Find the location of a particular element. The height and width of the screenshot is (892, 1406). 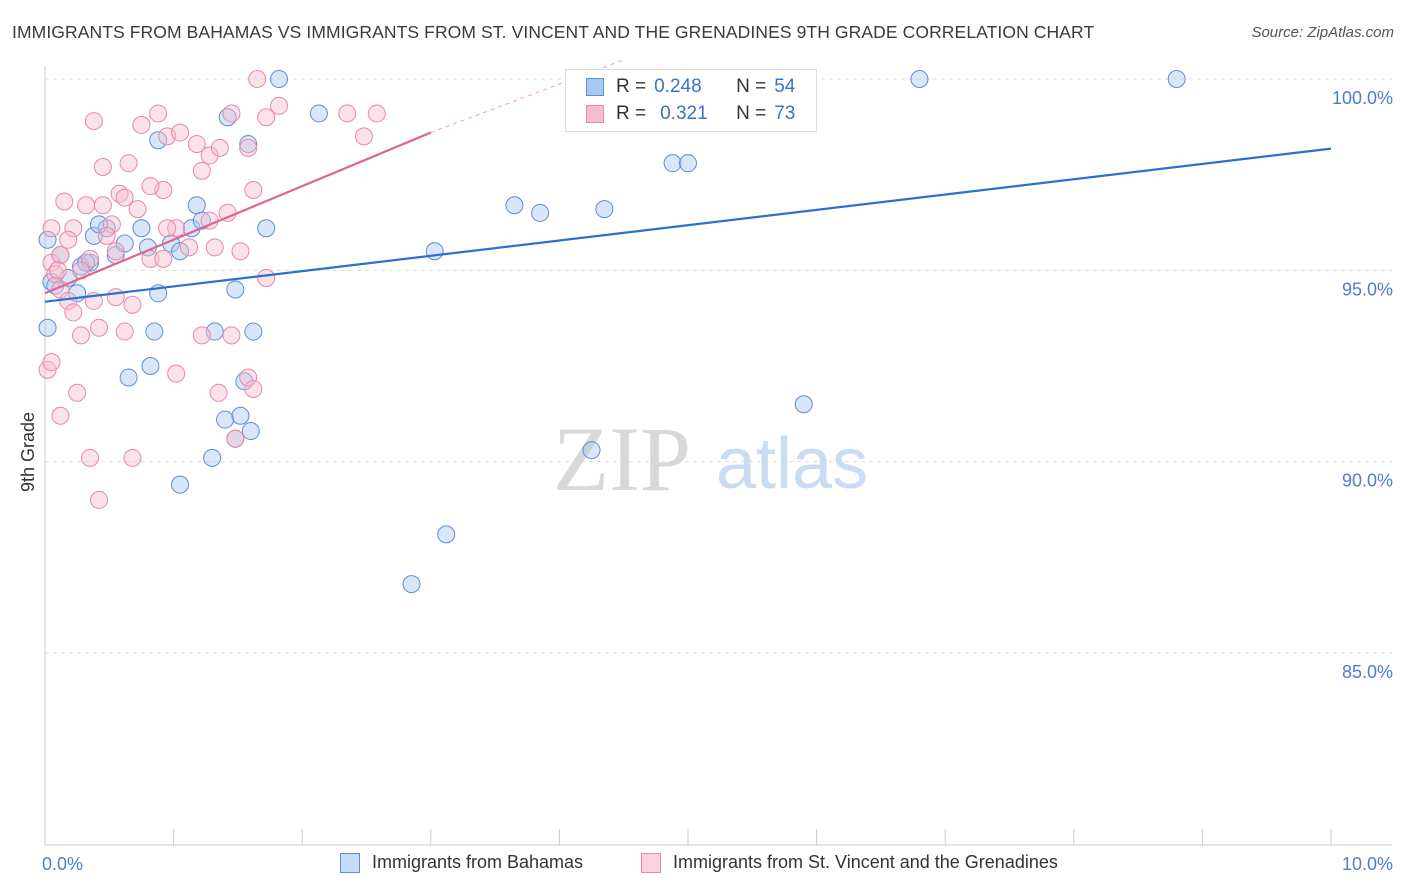

series-swatch-blue is located at coordinates (350, 862).